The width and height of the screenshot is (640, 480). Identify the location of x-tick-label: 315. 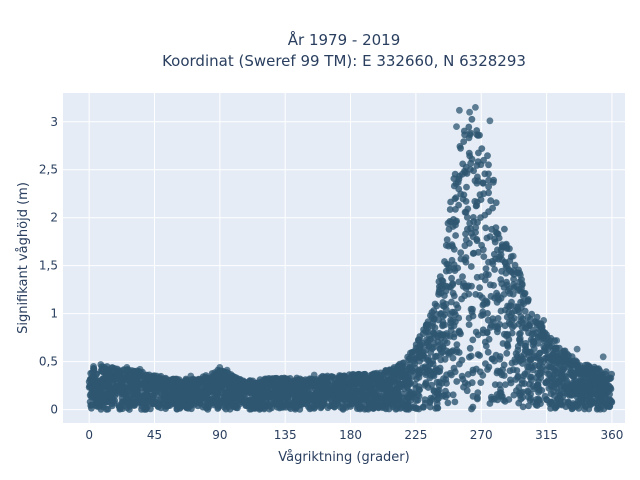
(546, 435).